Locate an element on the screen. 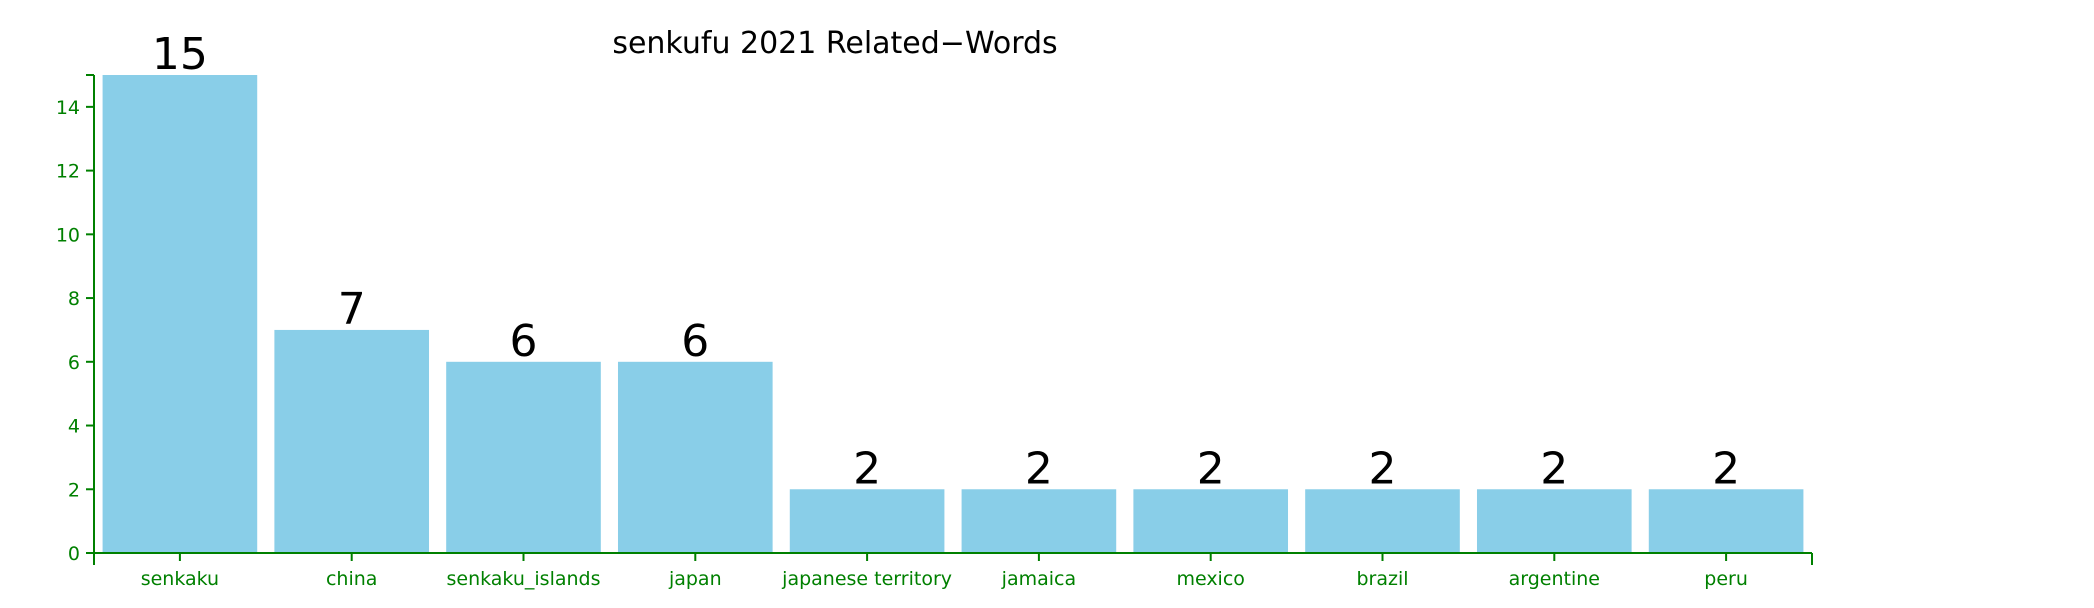  x-tick-label: mexico is located at coordinates (1210, 579).